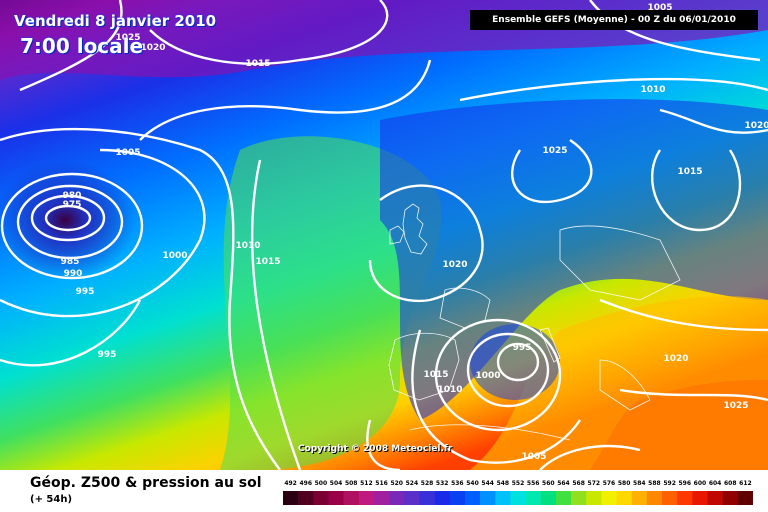 The width and height of the screenshot is (768, 512). Describe the element at coordinates (745, 483) in the screenshot. I see `scale-label: 612` at that location.